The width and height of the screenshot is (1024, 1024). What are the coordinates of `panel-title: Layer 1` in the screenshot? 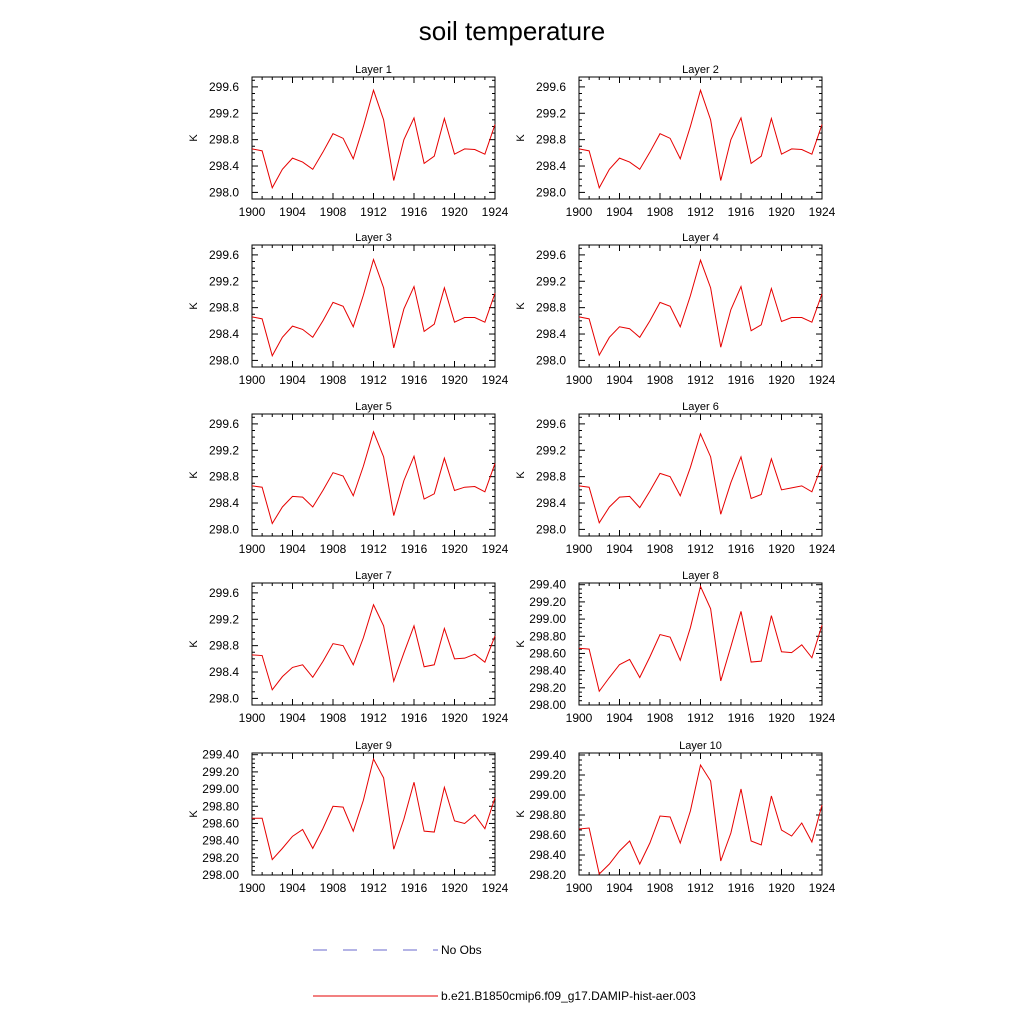 It's located at (373, 70).